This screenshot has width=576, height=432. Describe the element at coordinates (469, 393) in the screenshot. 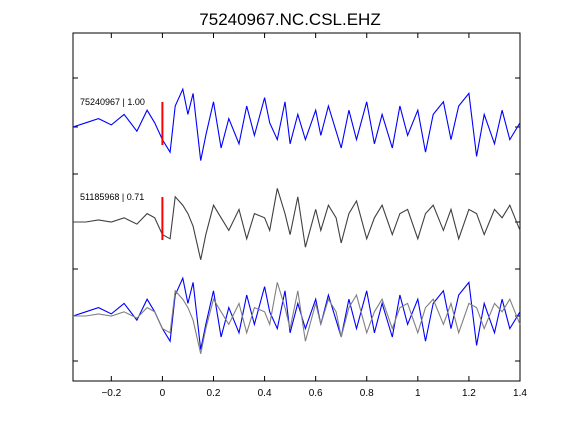

I see `x-tick-label: 1.2` at that location.